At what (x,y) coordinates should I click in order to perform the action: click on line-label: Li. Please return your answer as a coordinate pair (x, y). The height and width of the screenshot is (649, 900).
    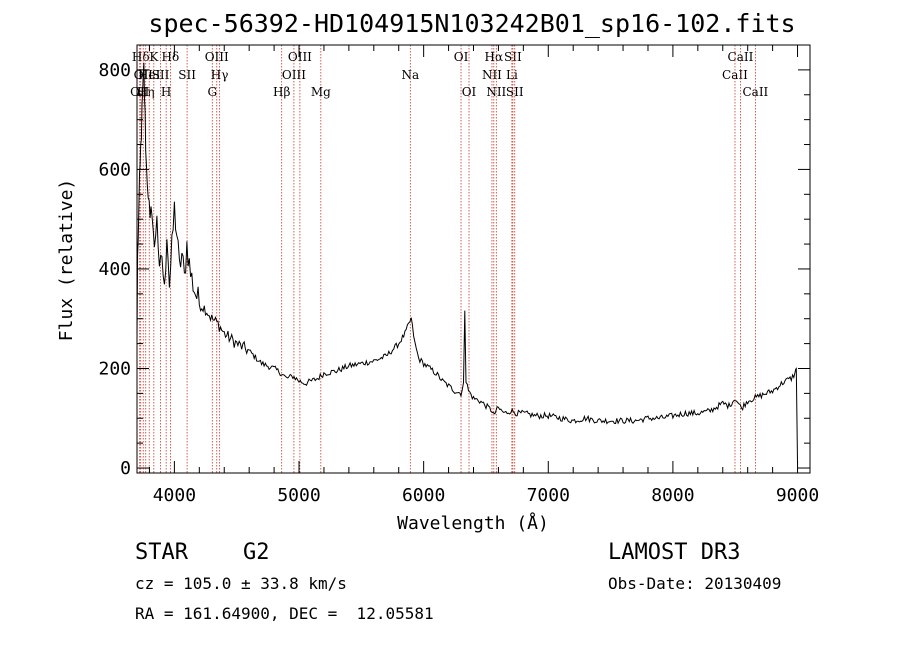
    Looking at the image, I should click on (512, 75).